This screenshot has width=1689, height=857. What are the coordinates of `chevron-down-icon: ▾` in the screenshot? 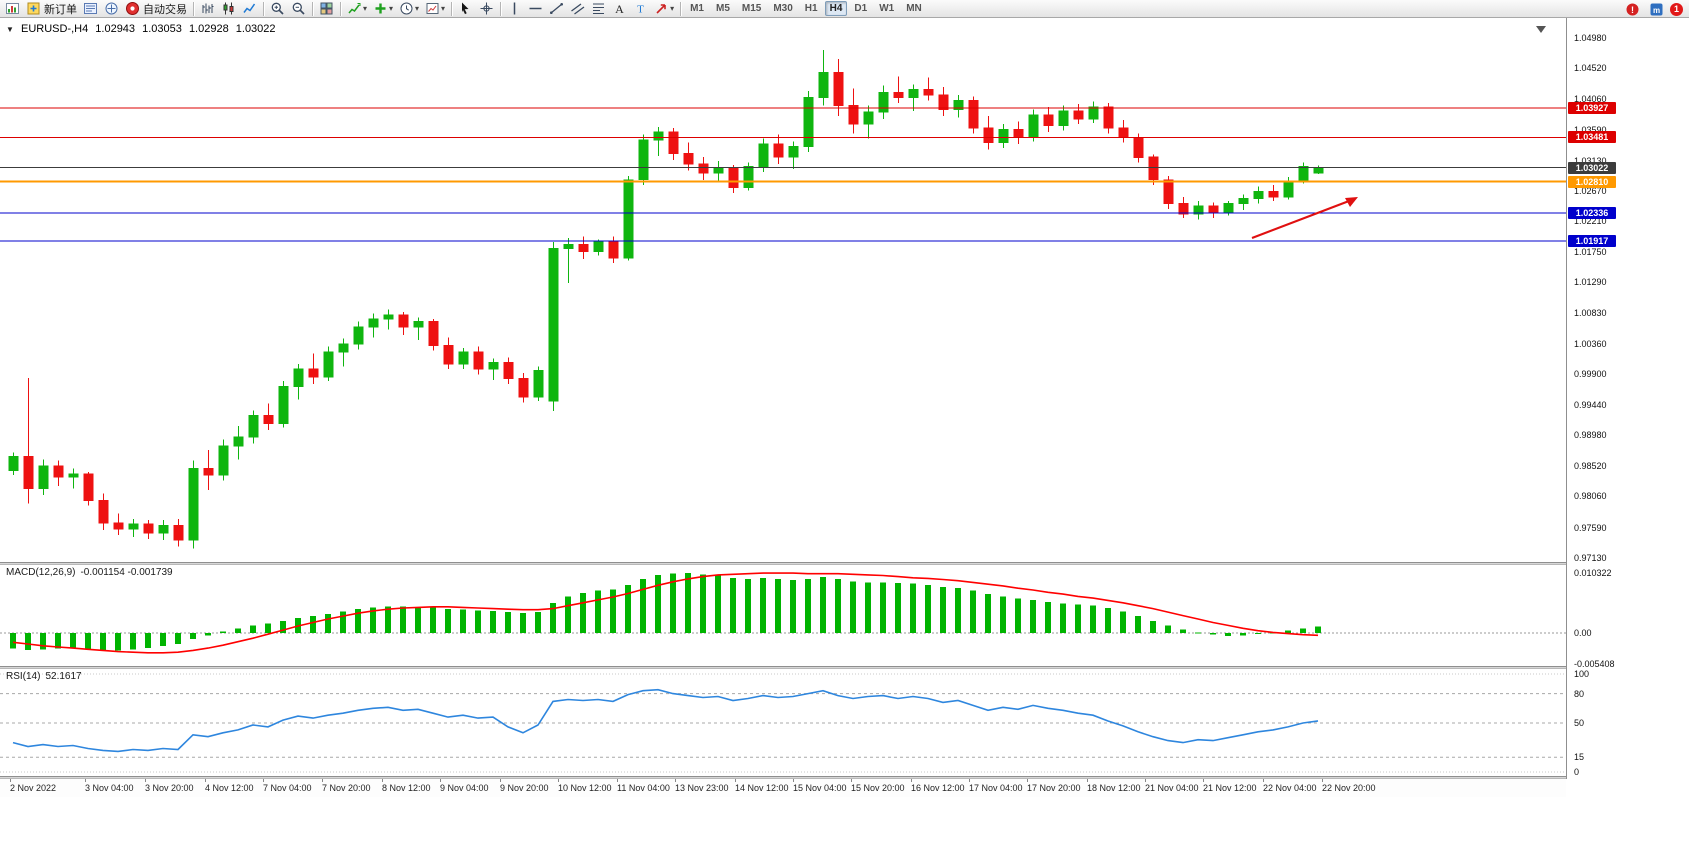 It's located at (391, 8).